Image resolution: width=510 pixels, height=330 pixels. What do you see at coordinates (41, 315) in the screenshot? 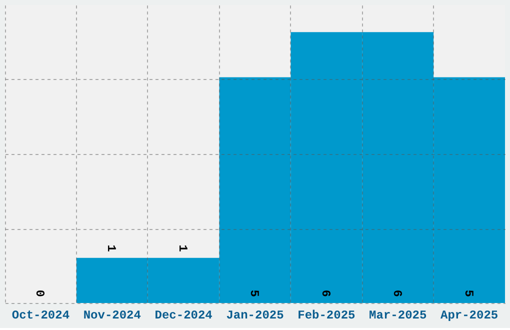
I see `x-tick-label: Oct-2024` at bounding box center [41, 315].